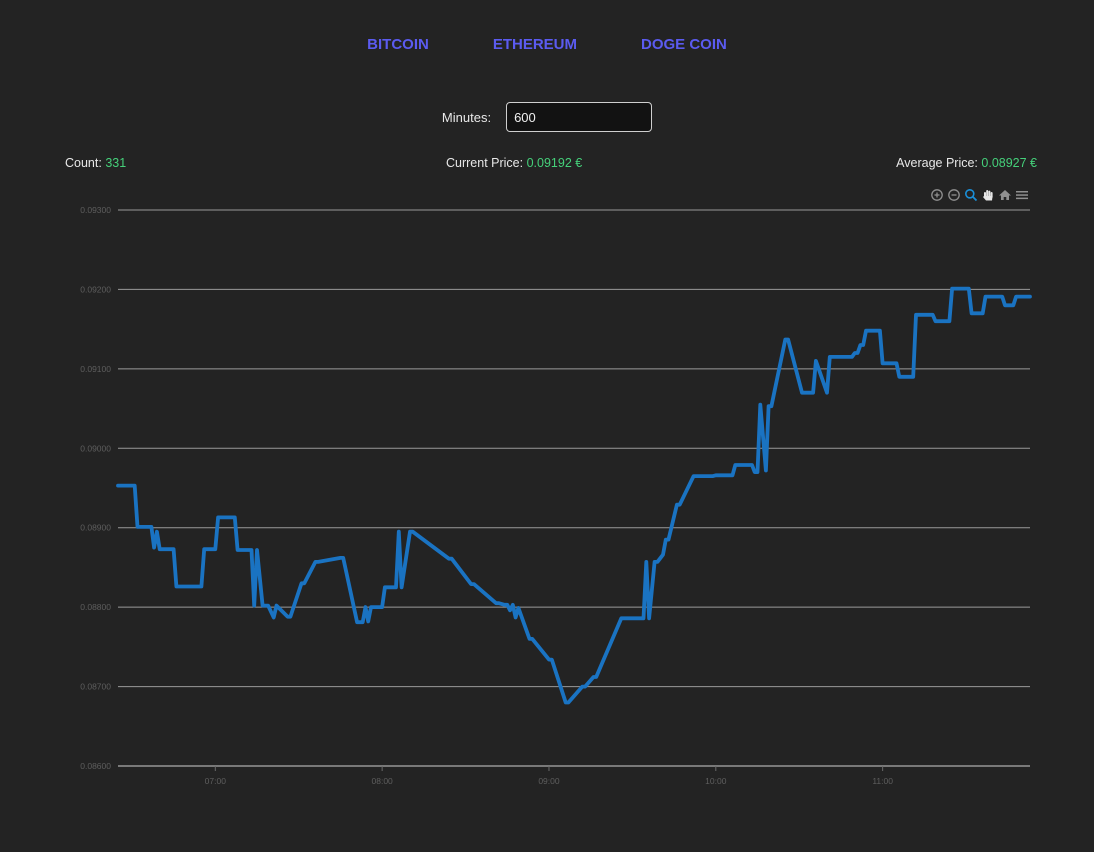 This screenshot has width=1094, height=852. Describe the element at coordinates (534, 44) in the screenshot. I see `nav-ethereum: ETHEREUM` at that location.